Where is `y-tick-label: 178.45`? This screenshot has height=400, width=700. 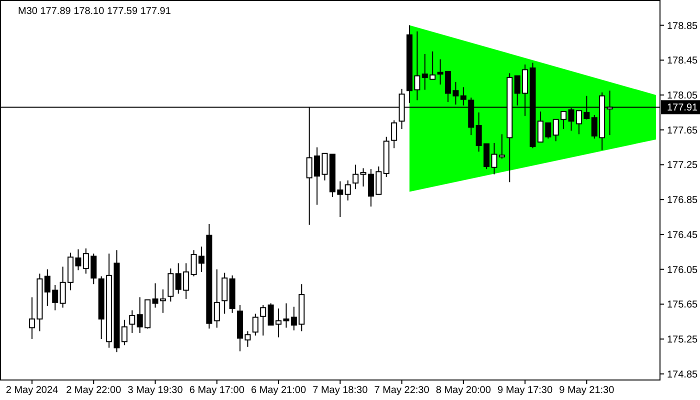 y-tick-label: 178.45 is located at coordinates (682, 61).